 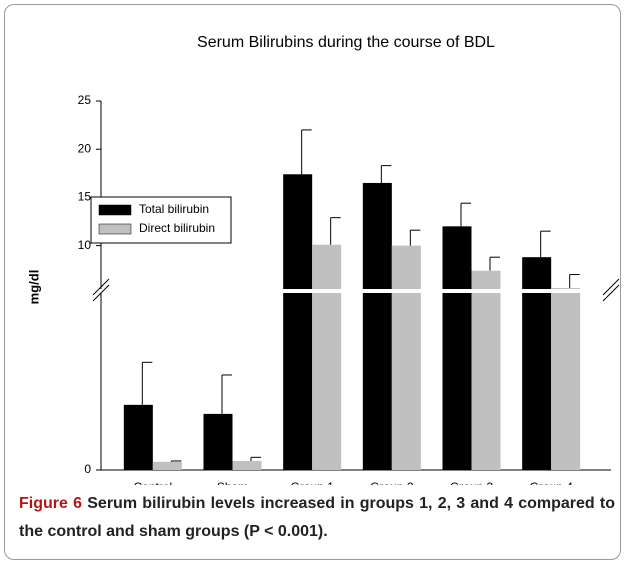 What do you see at coordinates (392, 482) in the screenshot?
I see `x-tick-label: Group 2` at bounding box center [392, 482].